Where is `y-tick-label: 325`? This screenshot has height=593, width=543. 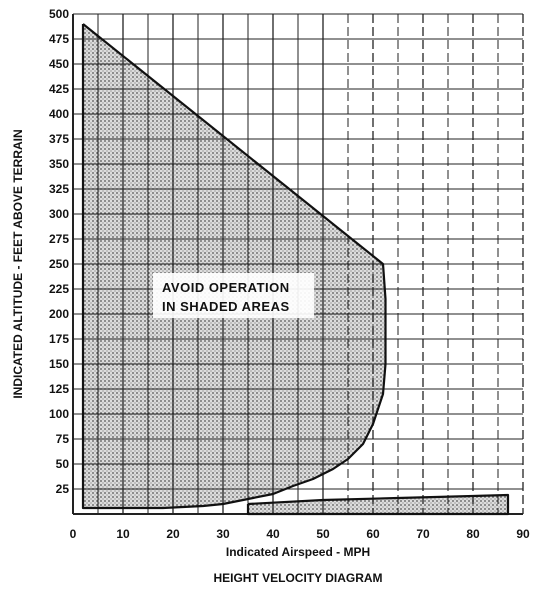
y-tick-label: 325 is located at coordinates (59, 189).